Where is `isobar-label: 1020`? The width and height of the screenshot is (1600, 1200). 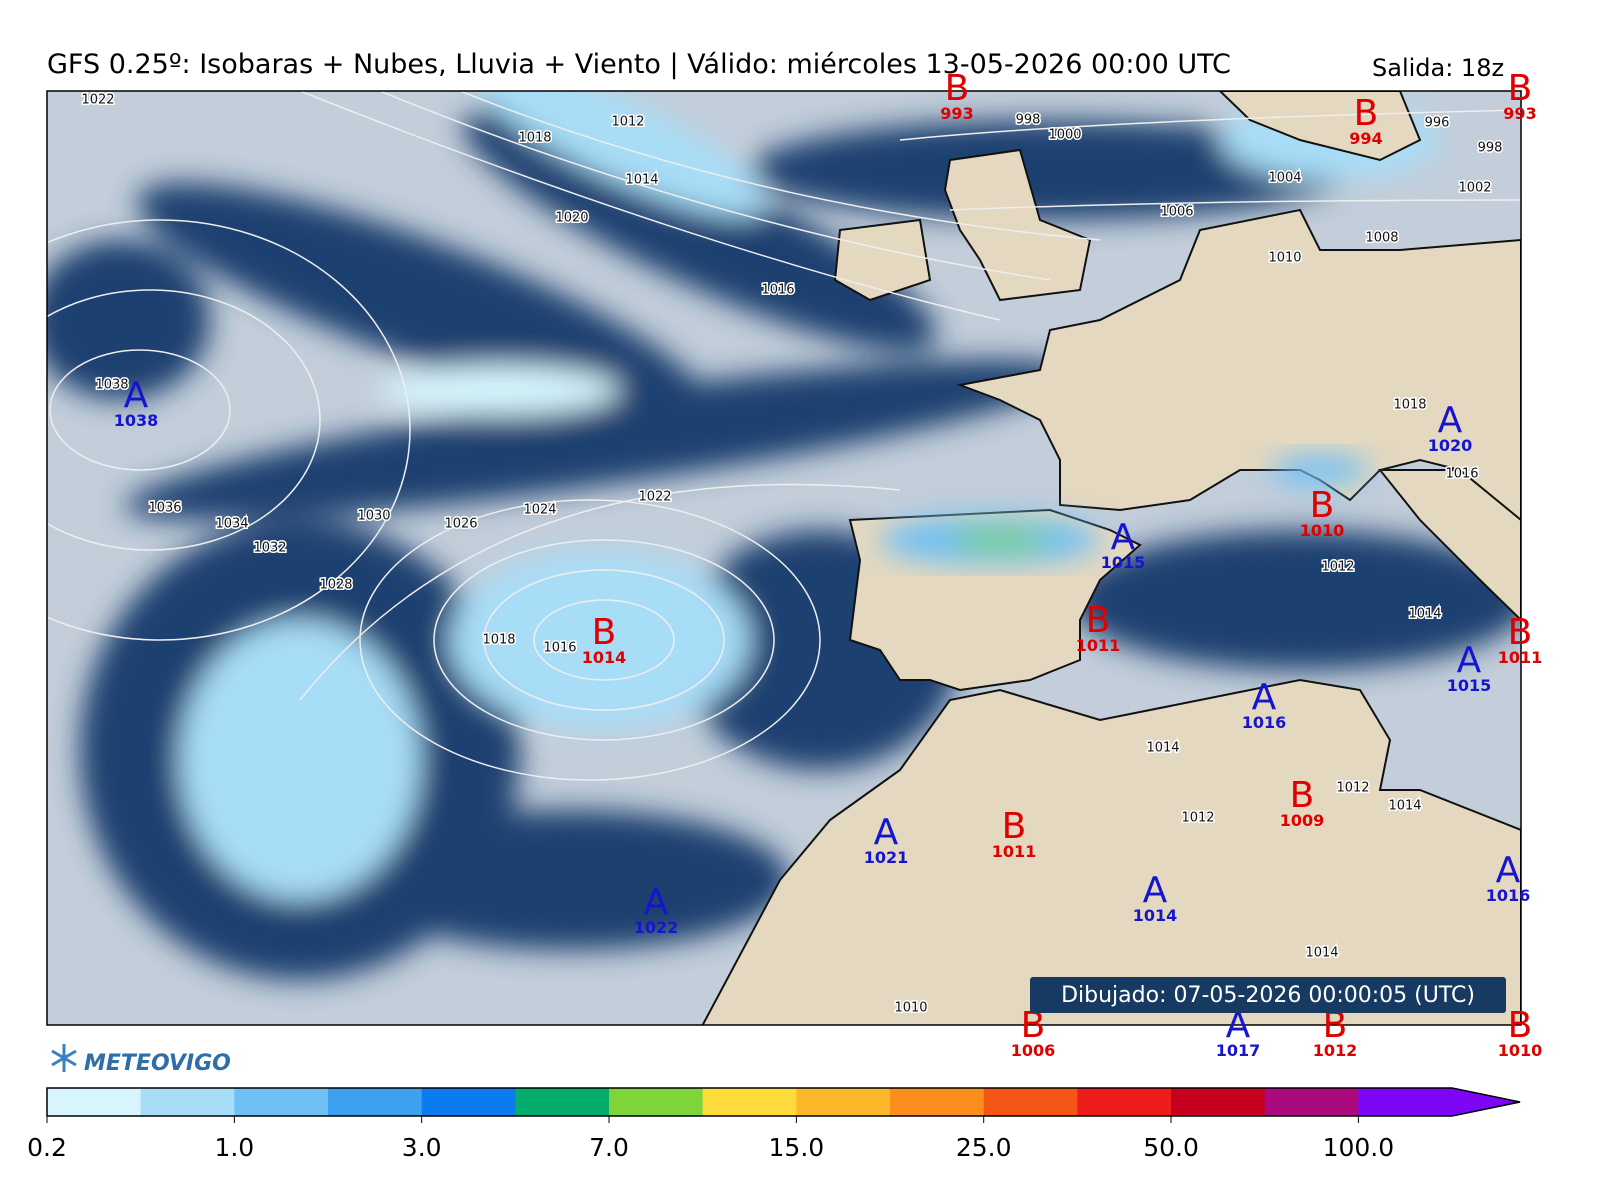 isobar-label: 1020 is located at coordinates (571, 218).